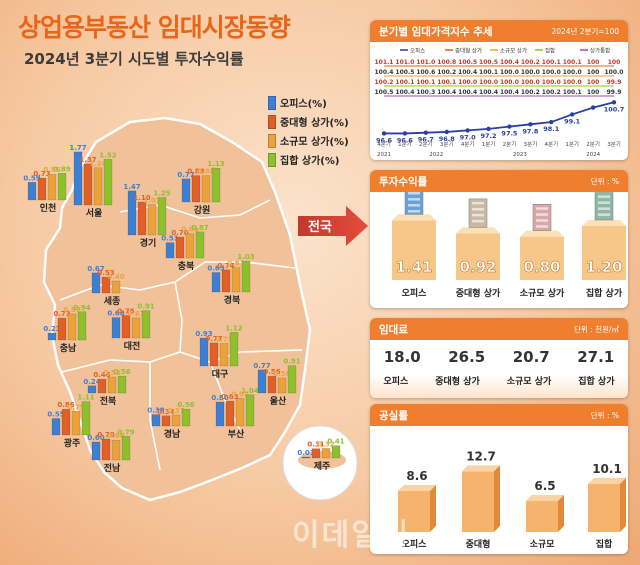 The height and width of the screenshot is (565, 640). Describe the element at coordinates (61, 314) in the screenshot. I see `region-bar-value-7-1: 0.73` at that location.